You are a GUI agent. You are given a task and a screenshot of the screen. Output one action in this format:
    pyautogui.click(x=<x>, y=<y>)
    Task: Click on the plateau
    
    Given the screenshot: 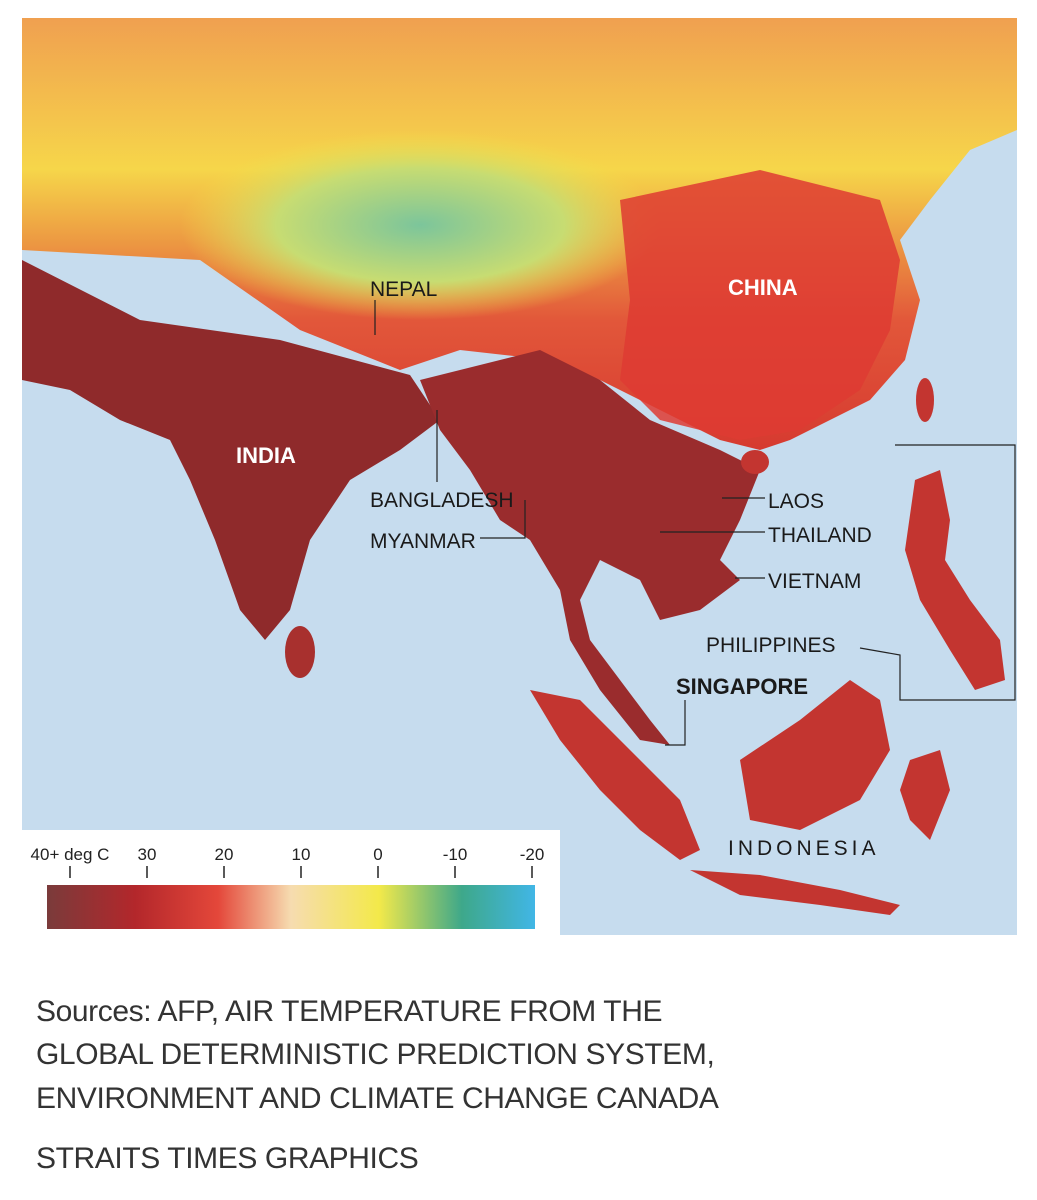 What is the action you would take?
    pyautogui.click(x=420, y=225)
    